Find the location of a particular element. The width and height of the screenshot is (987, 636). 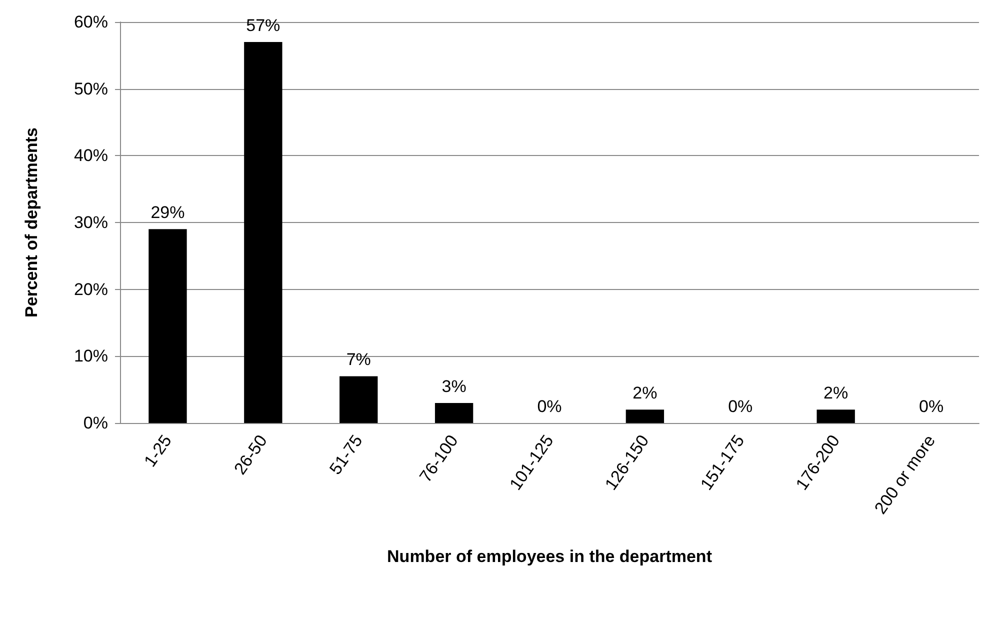

data-label: 29% is located at coordinates (167, 212).